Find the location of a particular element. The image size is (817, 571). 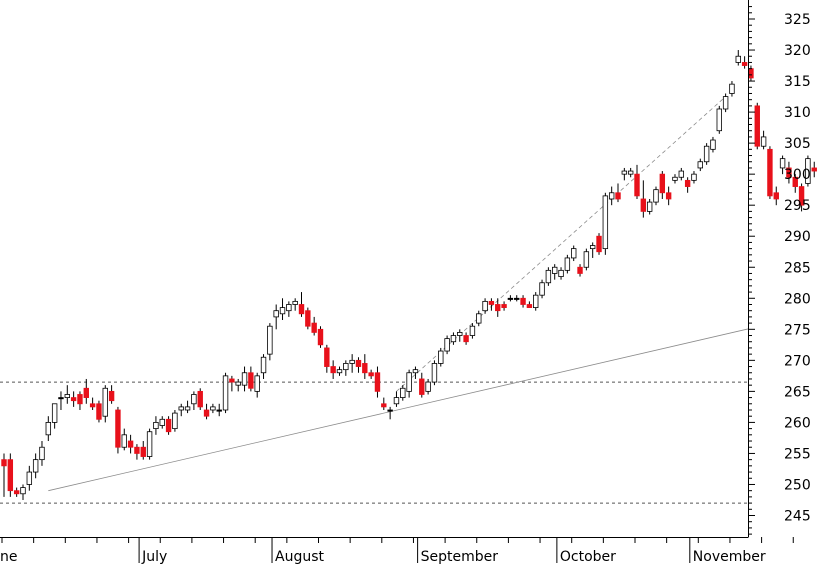

y-tick-label: 300 is located at coordinates (797, 175).